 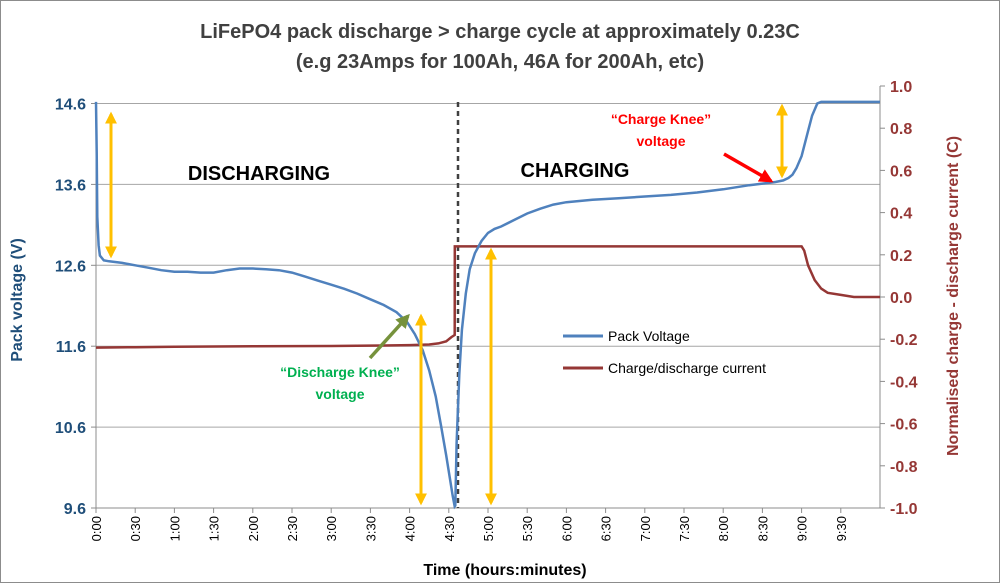 I want to click on charge-knee-label-line1: “Charge Knee”, so click(x=661, y=119).